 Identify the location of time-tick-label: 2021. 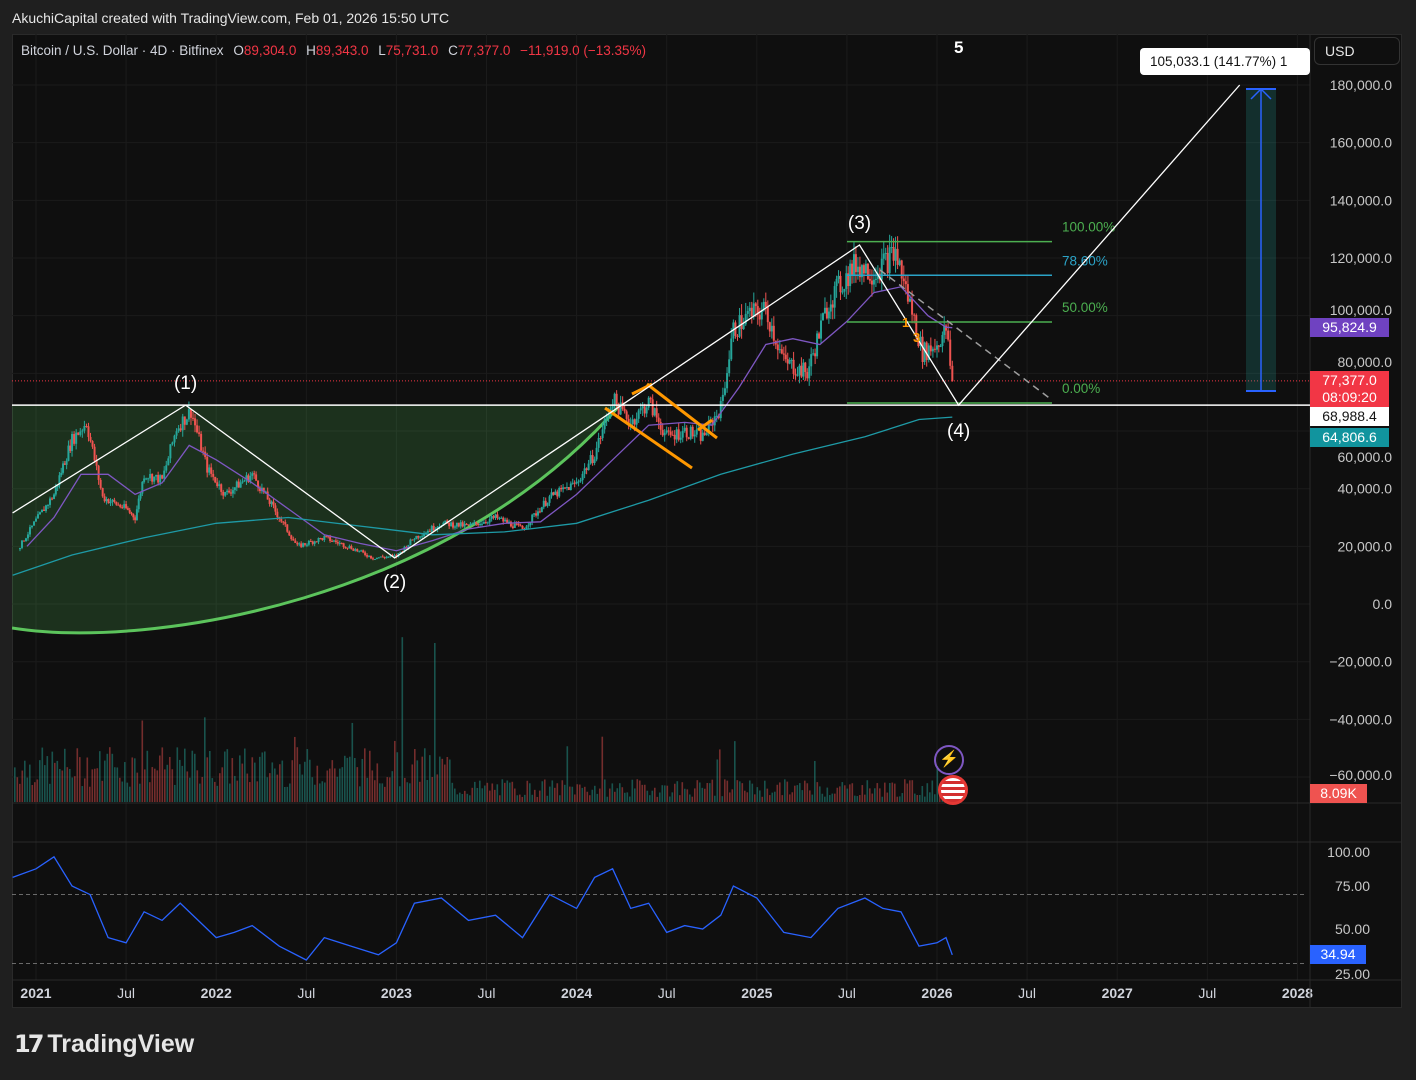
(35, 993).